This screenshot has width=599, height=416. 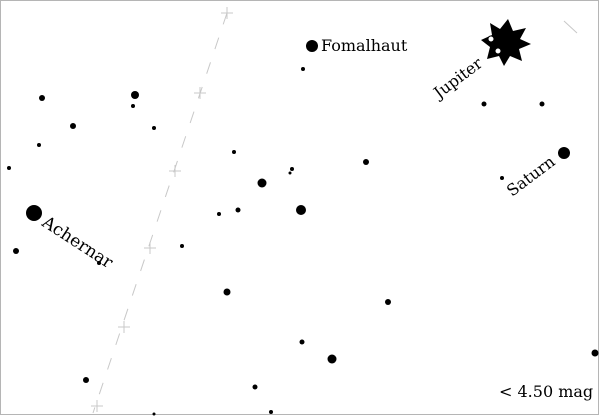 What do you see at coordinates (546, 391) in the screenshot?
I see `magnitude-limit-label: < 4.50 mag` at bounding box center [546, 391].